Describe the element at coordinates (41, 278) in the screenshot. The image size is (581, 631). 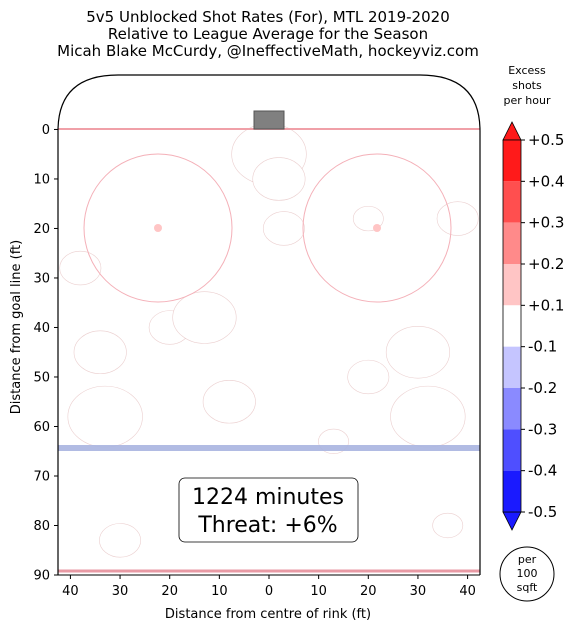
I see `y-tick-label: 30` at that location.